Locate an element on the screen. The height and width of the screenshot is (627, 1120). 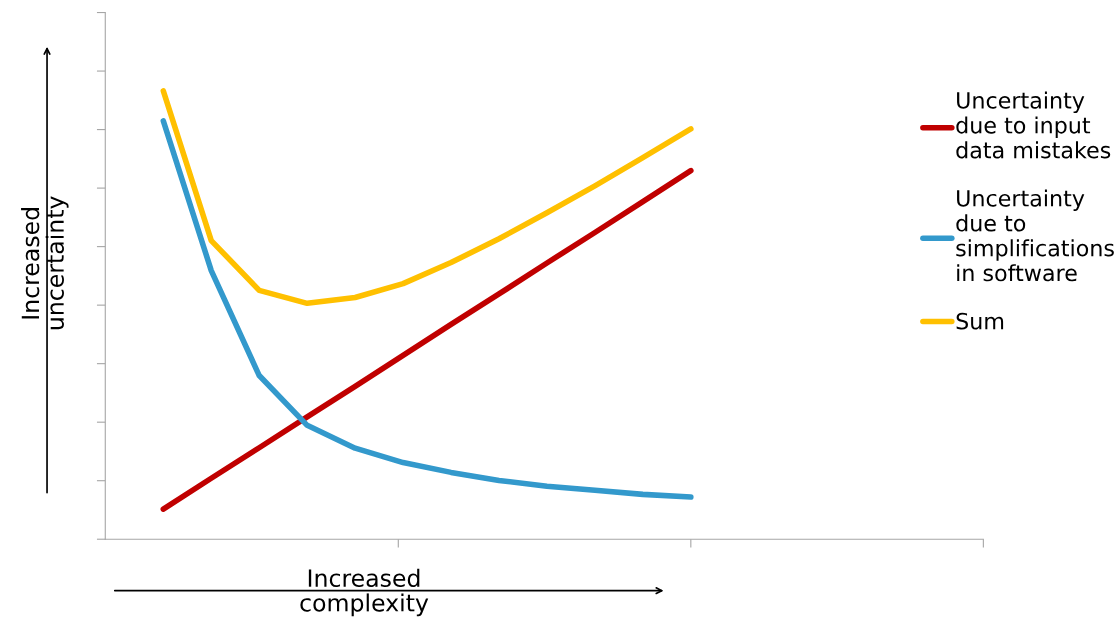
legend-label: Uncertainty due to simplifications in software is located at coordinates (1035, 235).